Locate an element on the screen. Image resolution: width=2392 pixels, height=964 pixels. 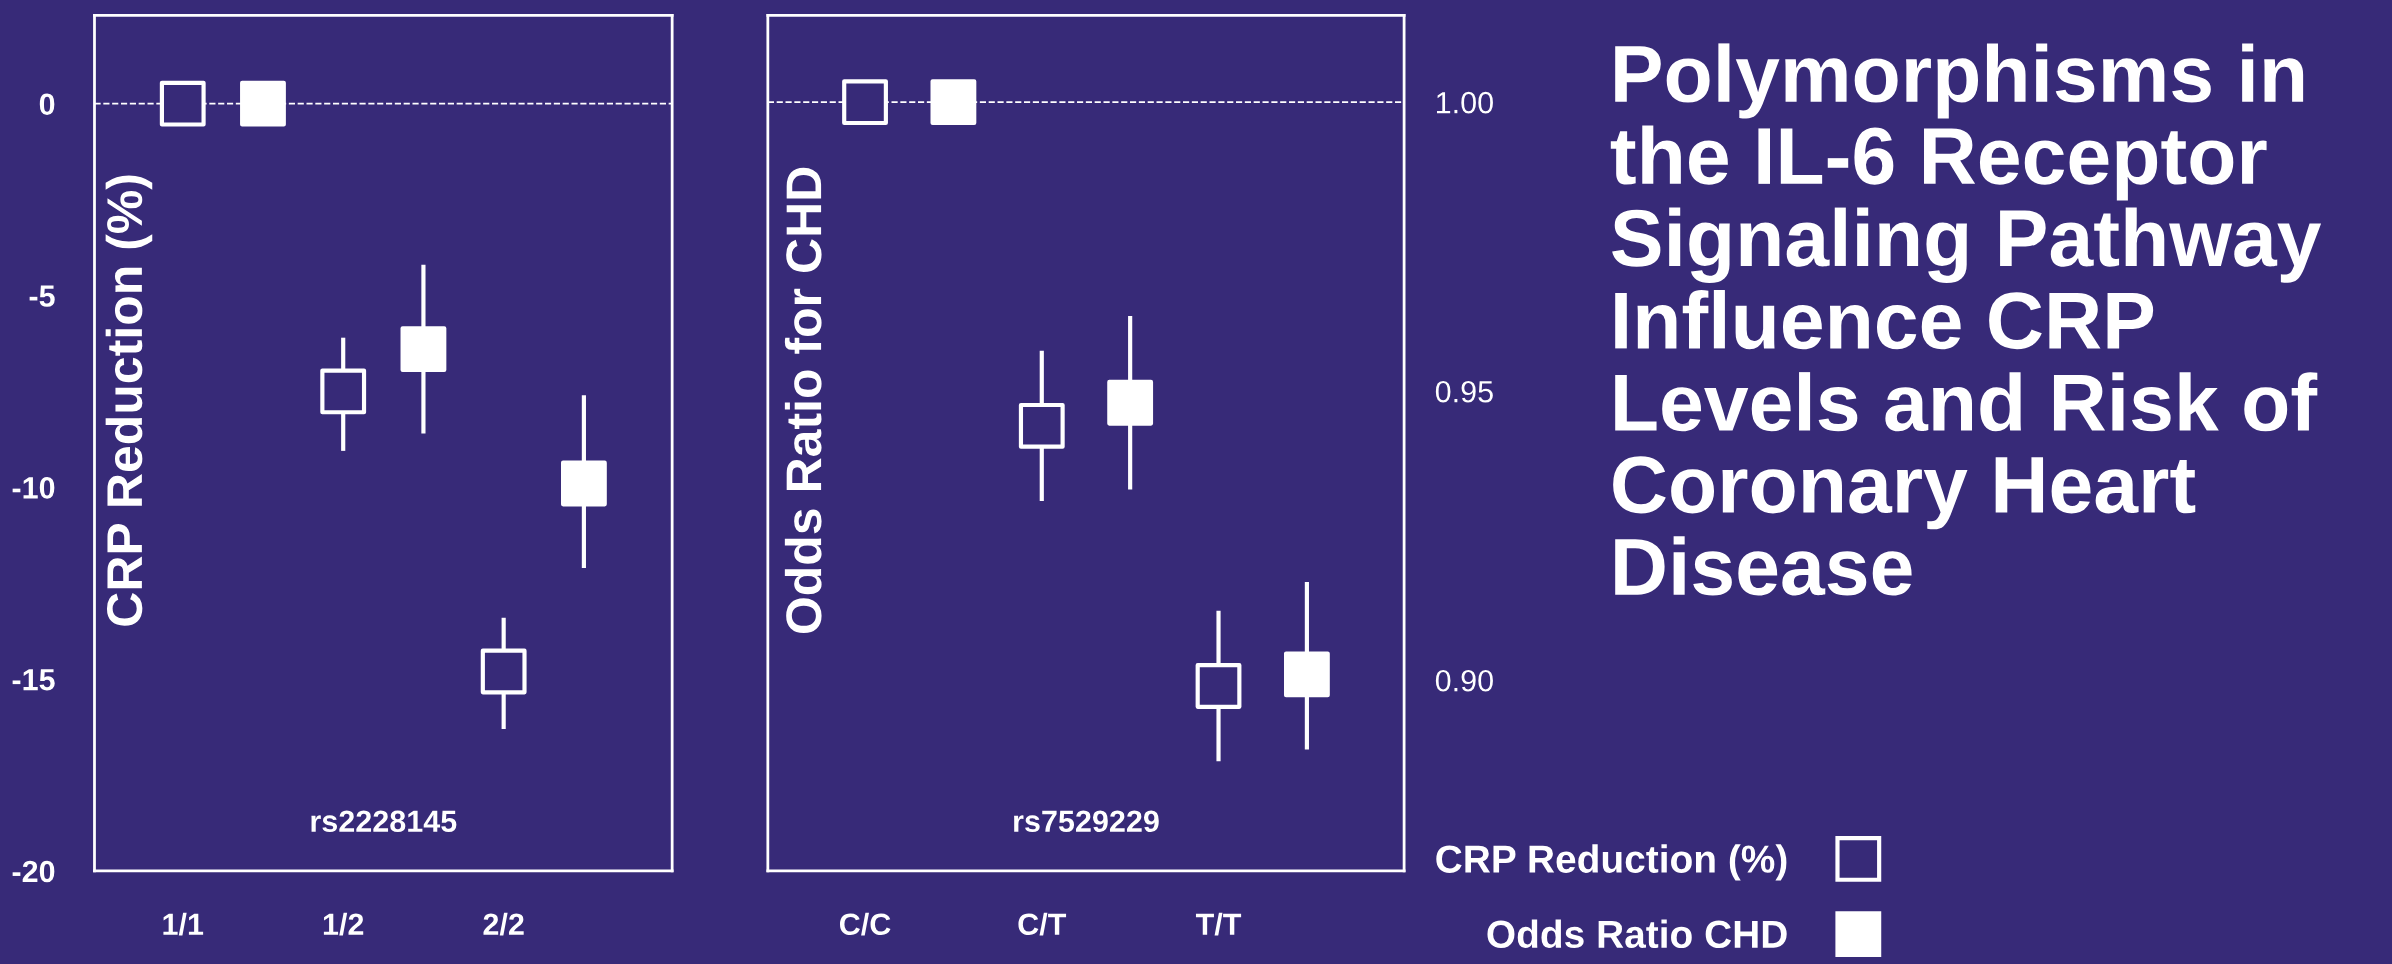
legend-label: Odds Ratio CHD is located at coordinates (1637, 934).